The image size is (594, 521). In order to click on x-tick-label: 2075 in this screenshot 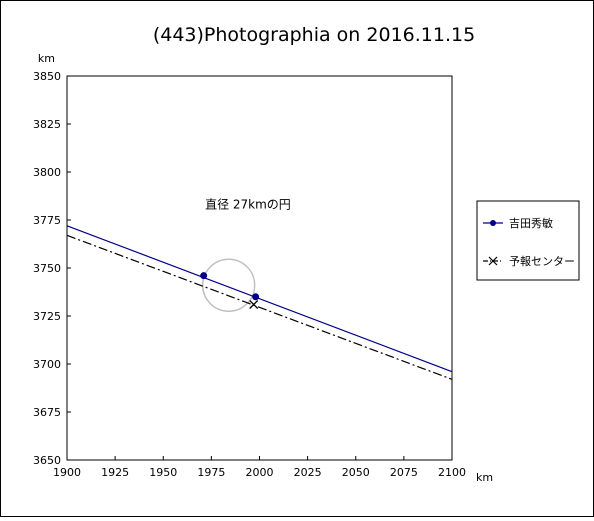, I will do `click(404, 472)`.